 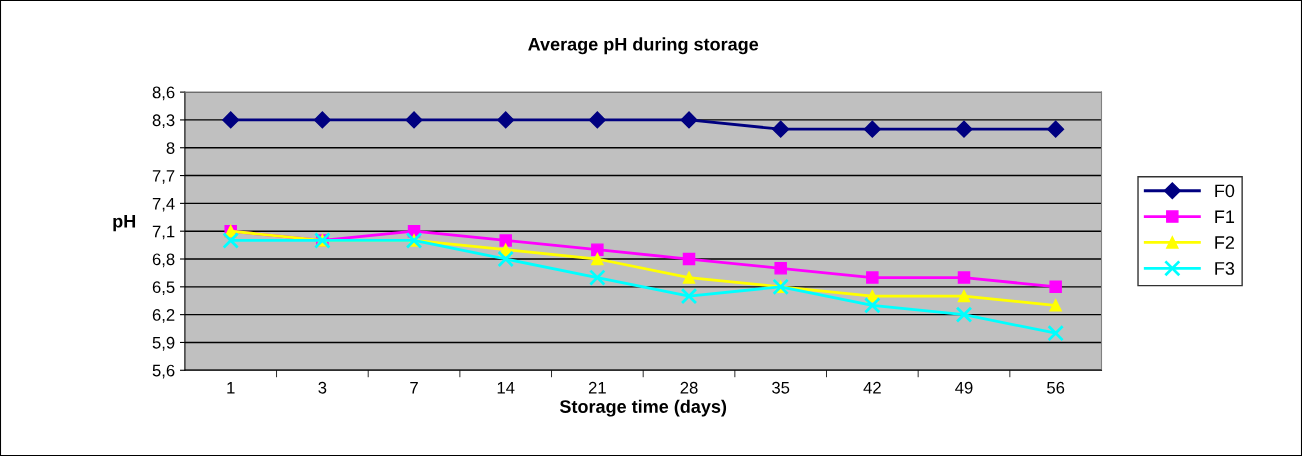 I want to click on legend-label: F2, so click(x=1225, y=242).